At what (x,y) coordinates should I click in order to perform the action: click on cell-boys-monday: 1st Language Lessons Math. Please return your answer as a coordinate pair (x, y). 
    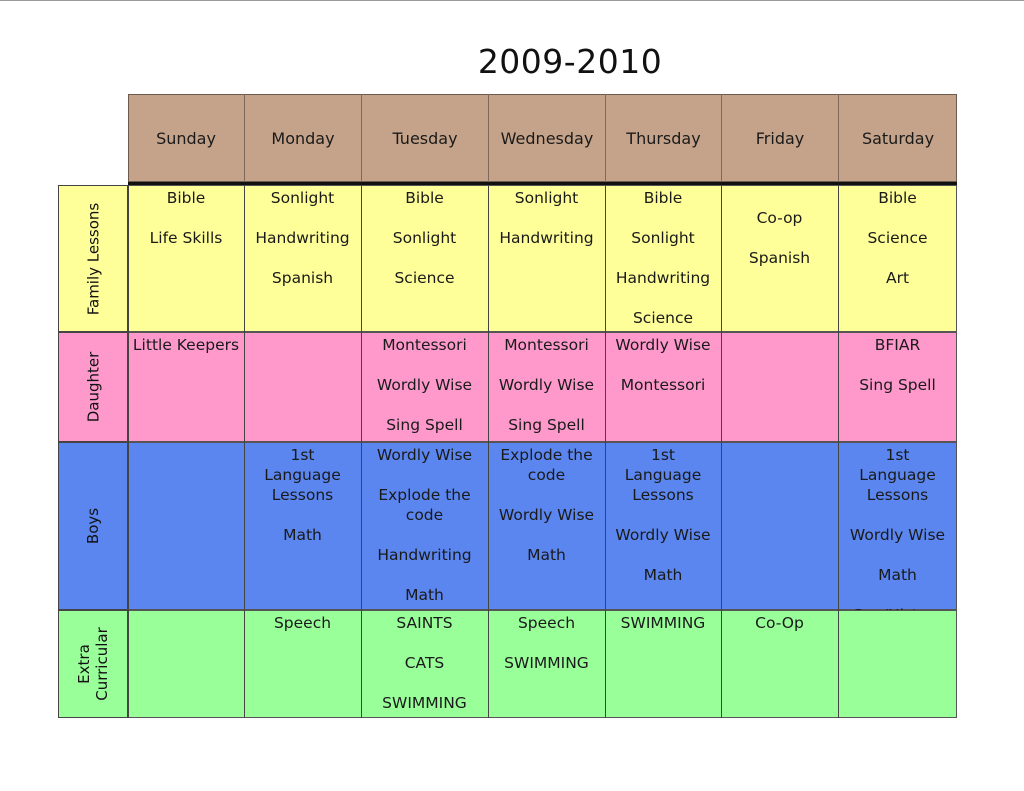
    Looking at the image, I should click on (302, 526).